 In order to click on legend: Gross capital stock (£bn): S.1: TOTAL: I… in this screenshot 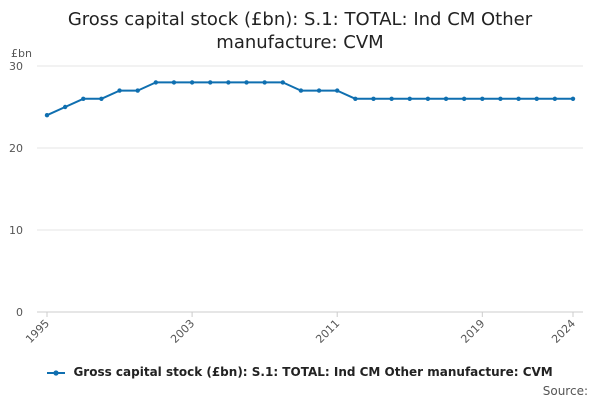, I will do `click(300, 372)`.